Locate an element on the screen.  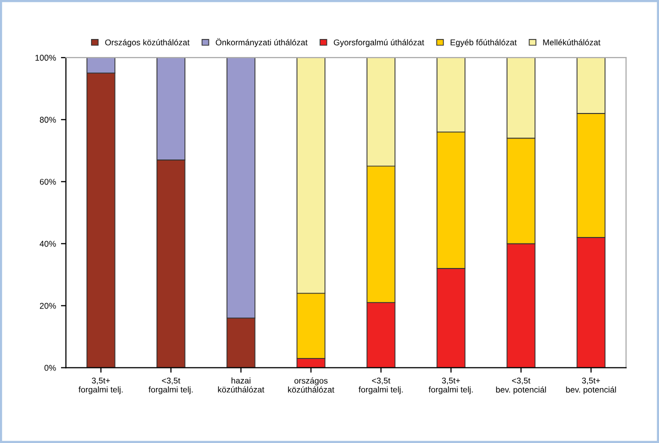
legend-label: Önkormányzati úthálózat is located at coordinates (262, 42).